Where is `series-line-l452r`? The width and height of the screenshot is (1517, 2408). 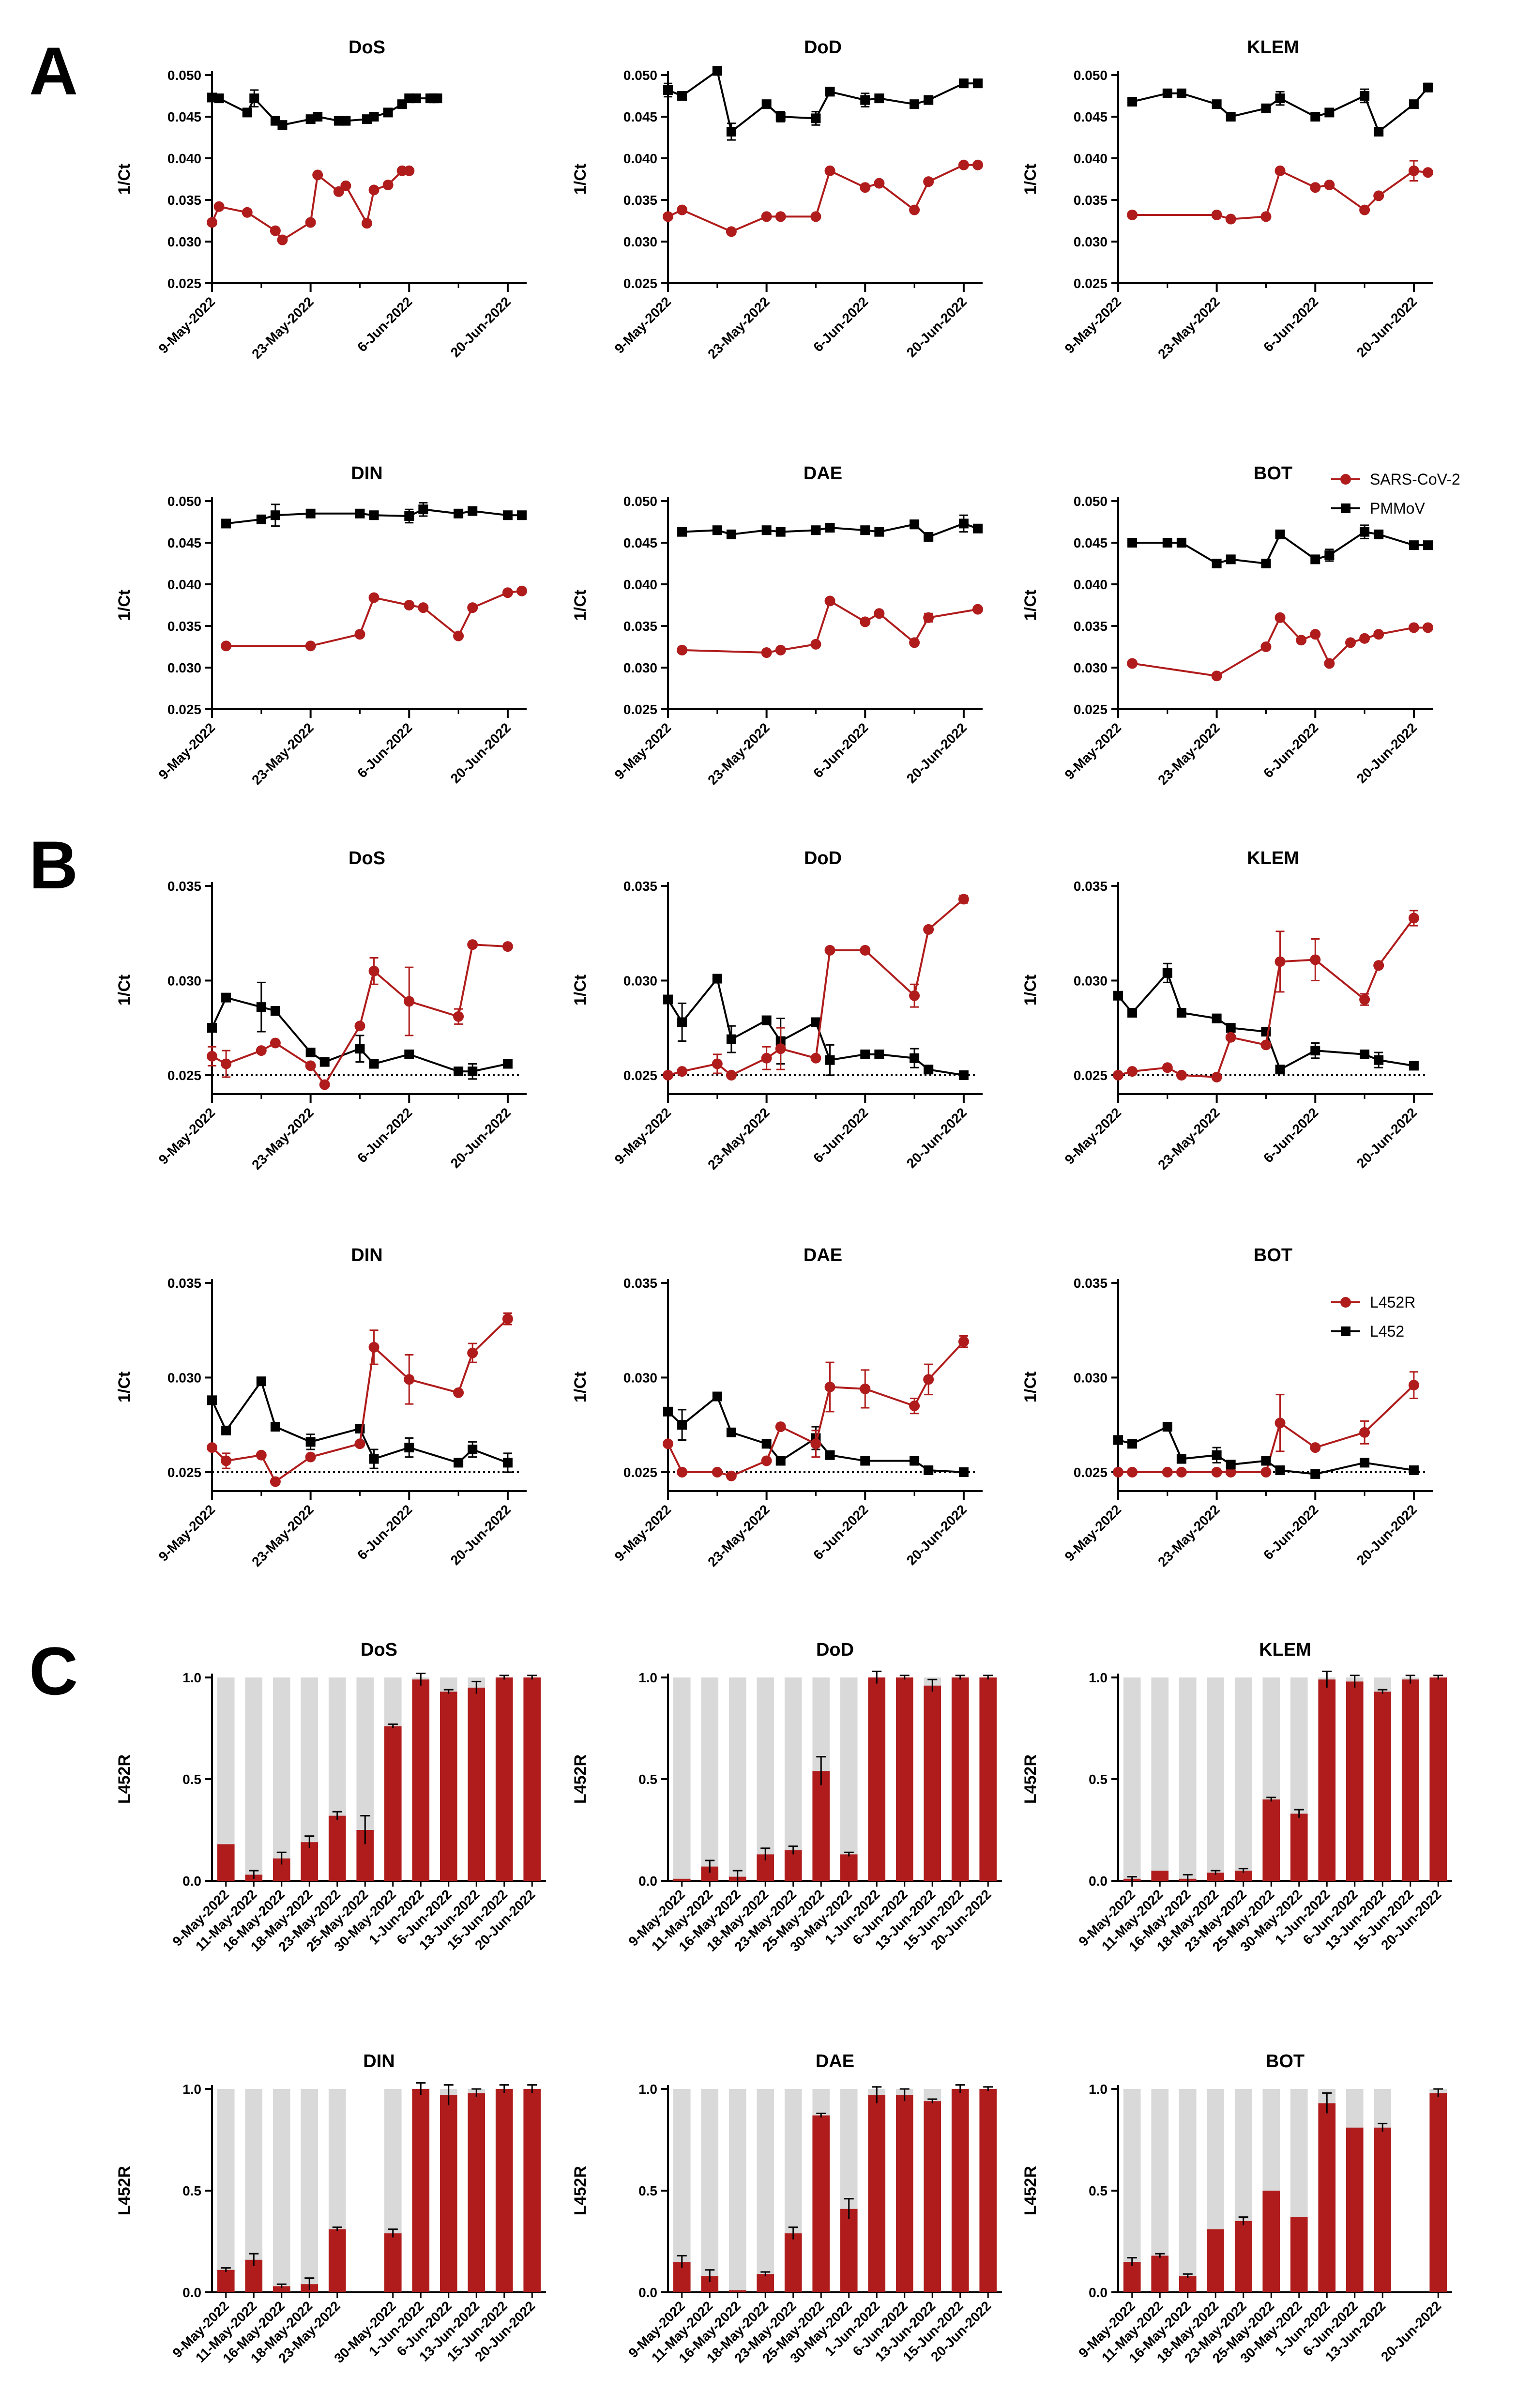 series-line-l452r is located at coordinates (360, 1015).